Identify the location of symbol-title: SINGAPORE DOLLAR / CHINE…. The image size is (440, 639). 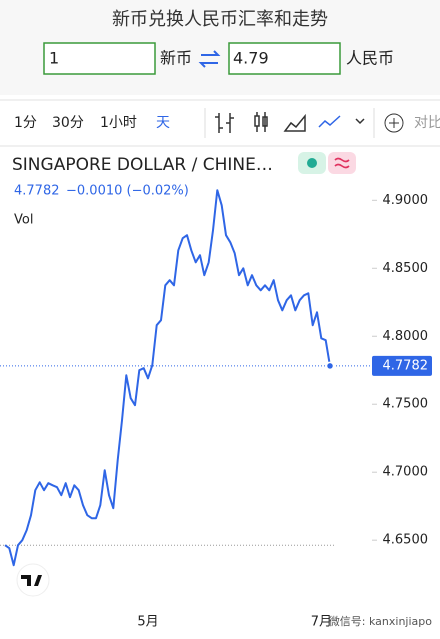
(142, 165).